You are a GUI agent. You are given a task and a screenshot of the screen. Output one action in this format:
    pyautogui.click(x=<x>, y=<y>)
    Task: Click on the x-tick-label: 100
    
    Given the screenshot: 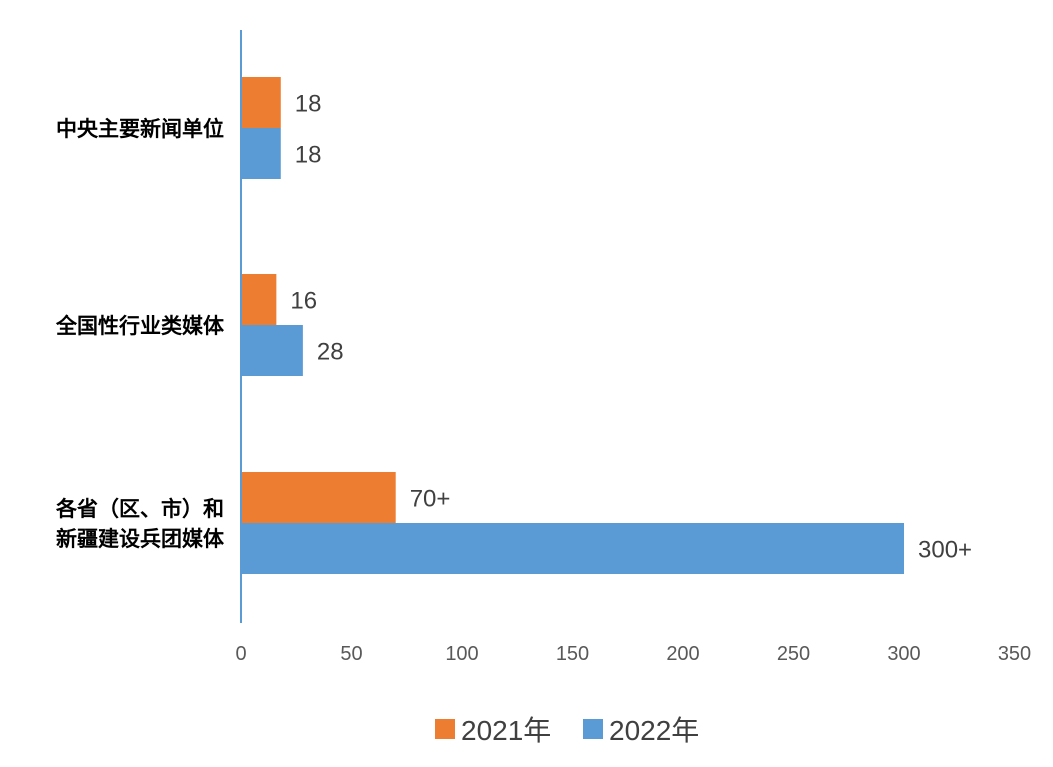 What is the action you would take?
    pyautogui.click(x=461, y=654)
    